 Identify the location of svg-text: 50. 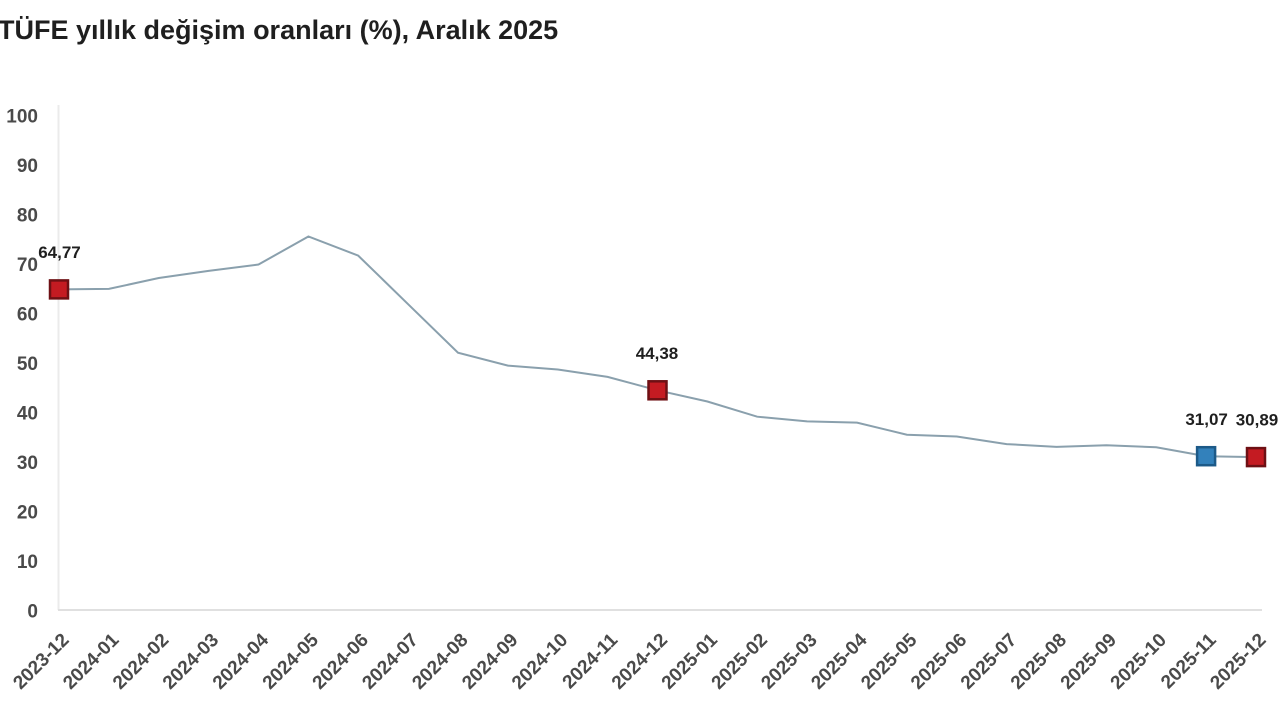
(27, 364).